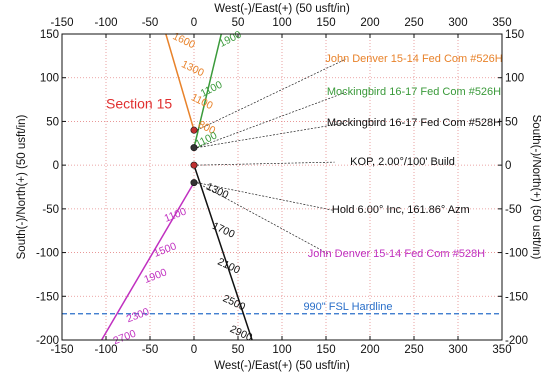 The height and width of the screenshot is (373, 541). Describe the element at coordinates (516, 254) in the screenshot. I see `y-tick-label-right: -100` at that location.